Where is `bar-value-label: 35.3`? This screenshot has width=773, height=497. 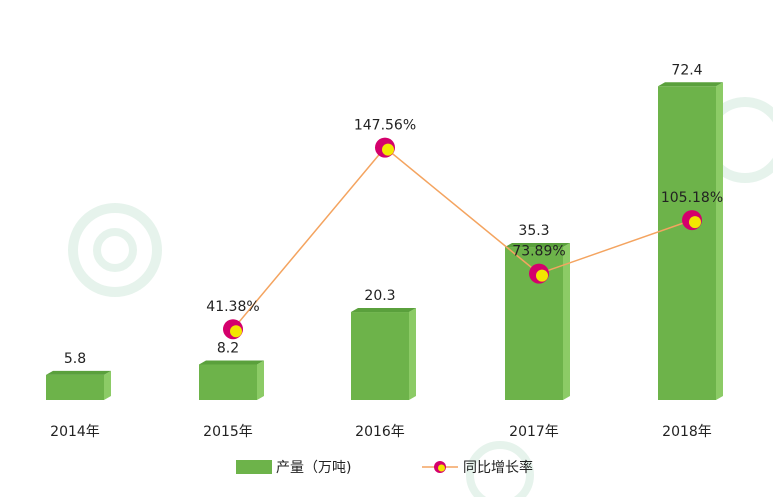 bar-value-label: 35.3 is located at coordinates (533, 231).